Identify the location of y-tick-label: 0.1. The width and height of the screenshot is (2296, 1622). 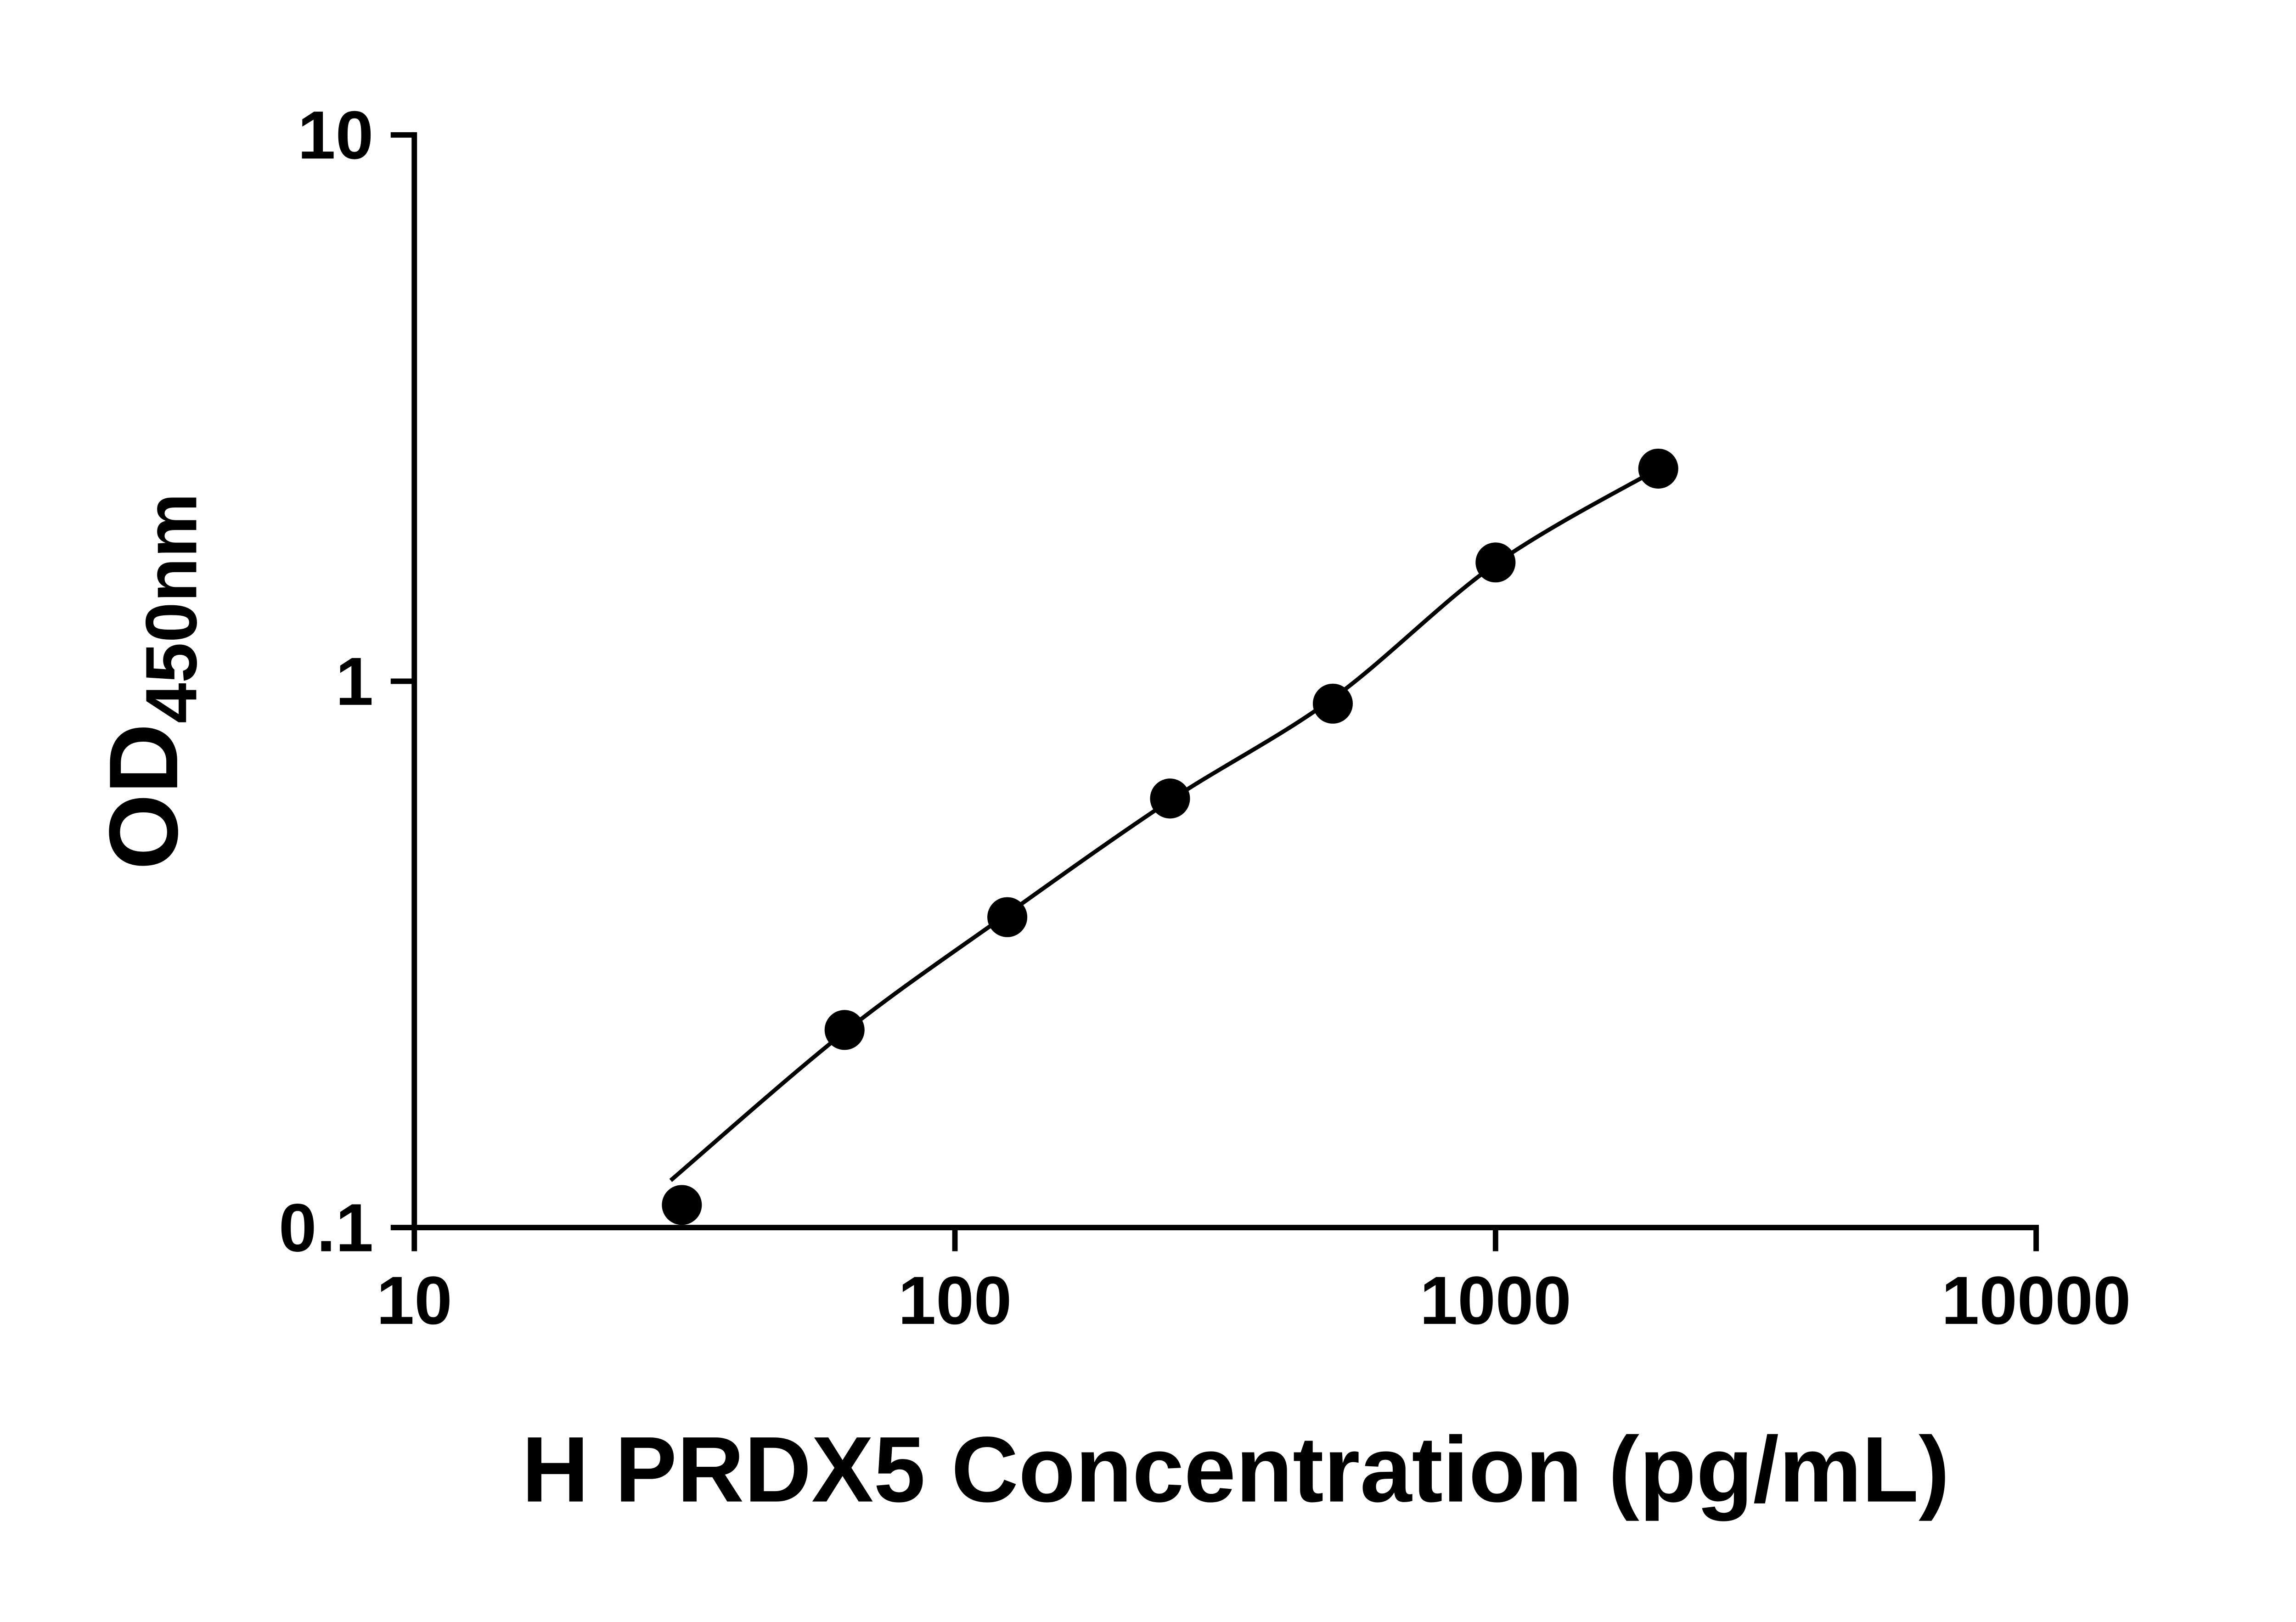
(326, 1228).